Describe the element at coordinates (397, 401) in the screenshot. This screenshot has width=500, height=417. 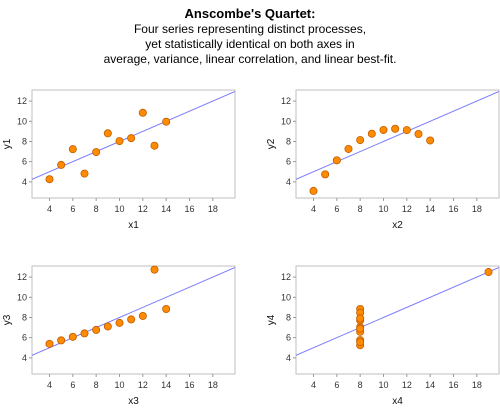
I see `x-axis-label: x4` at that location.